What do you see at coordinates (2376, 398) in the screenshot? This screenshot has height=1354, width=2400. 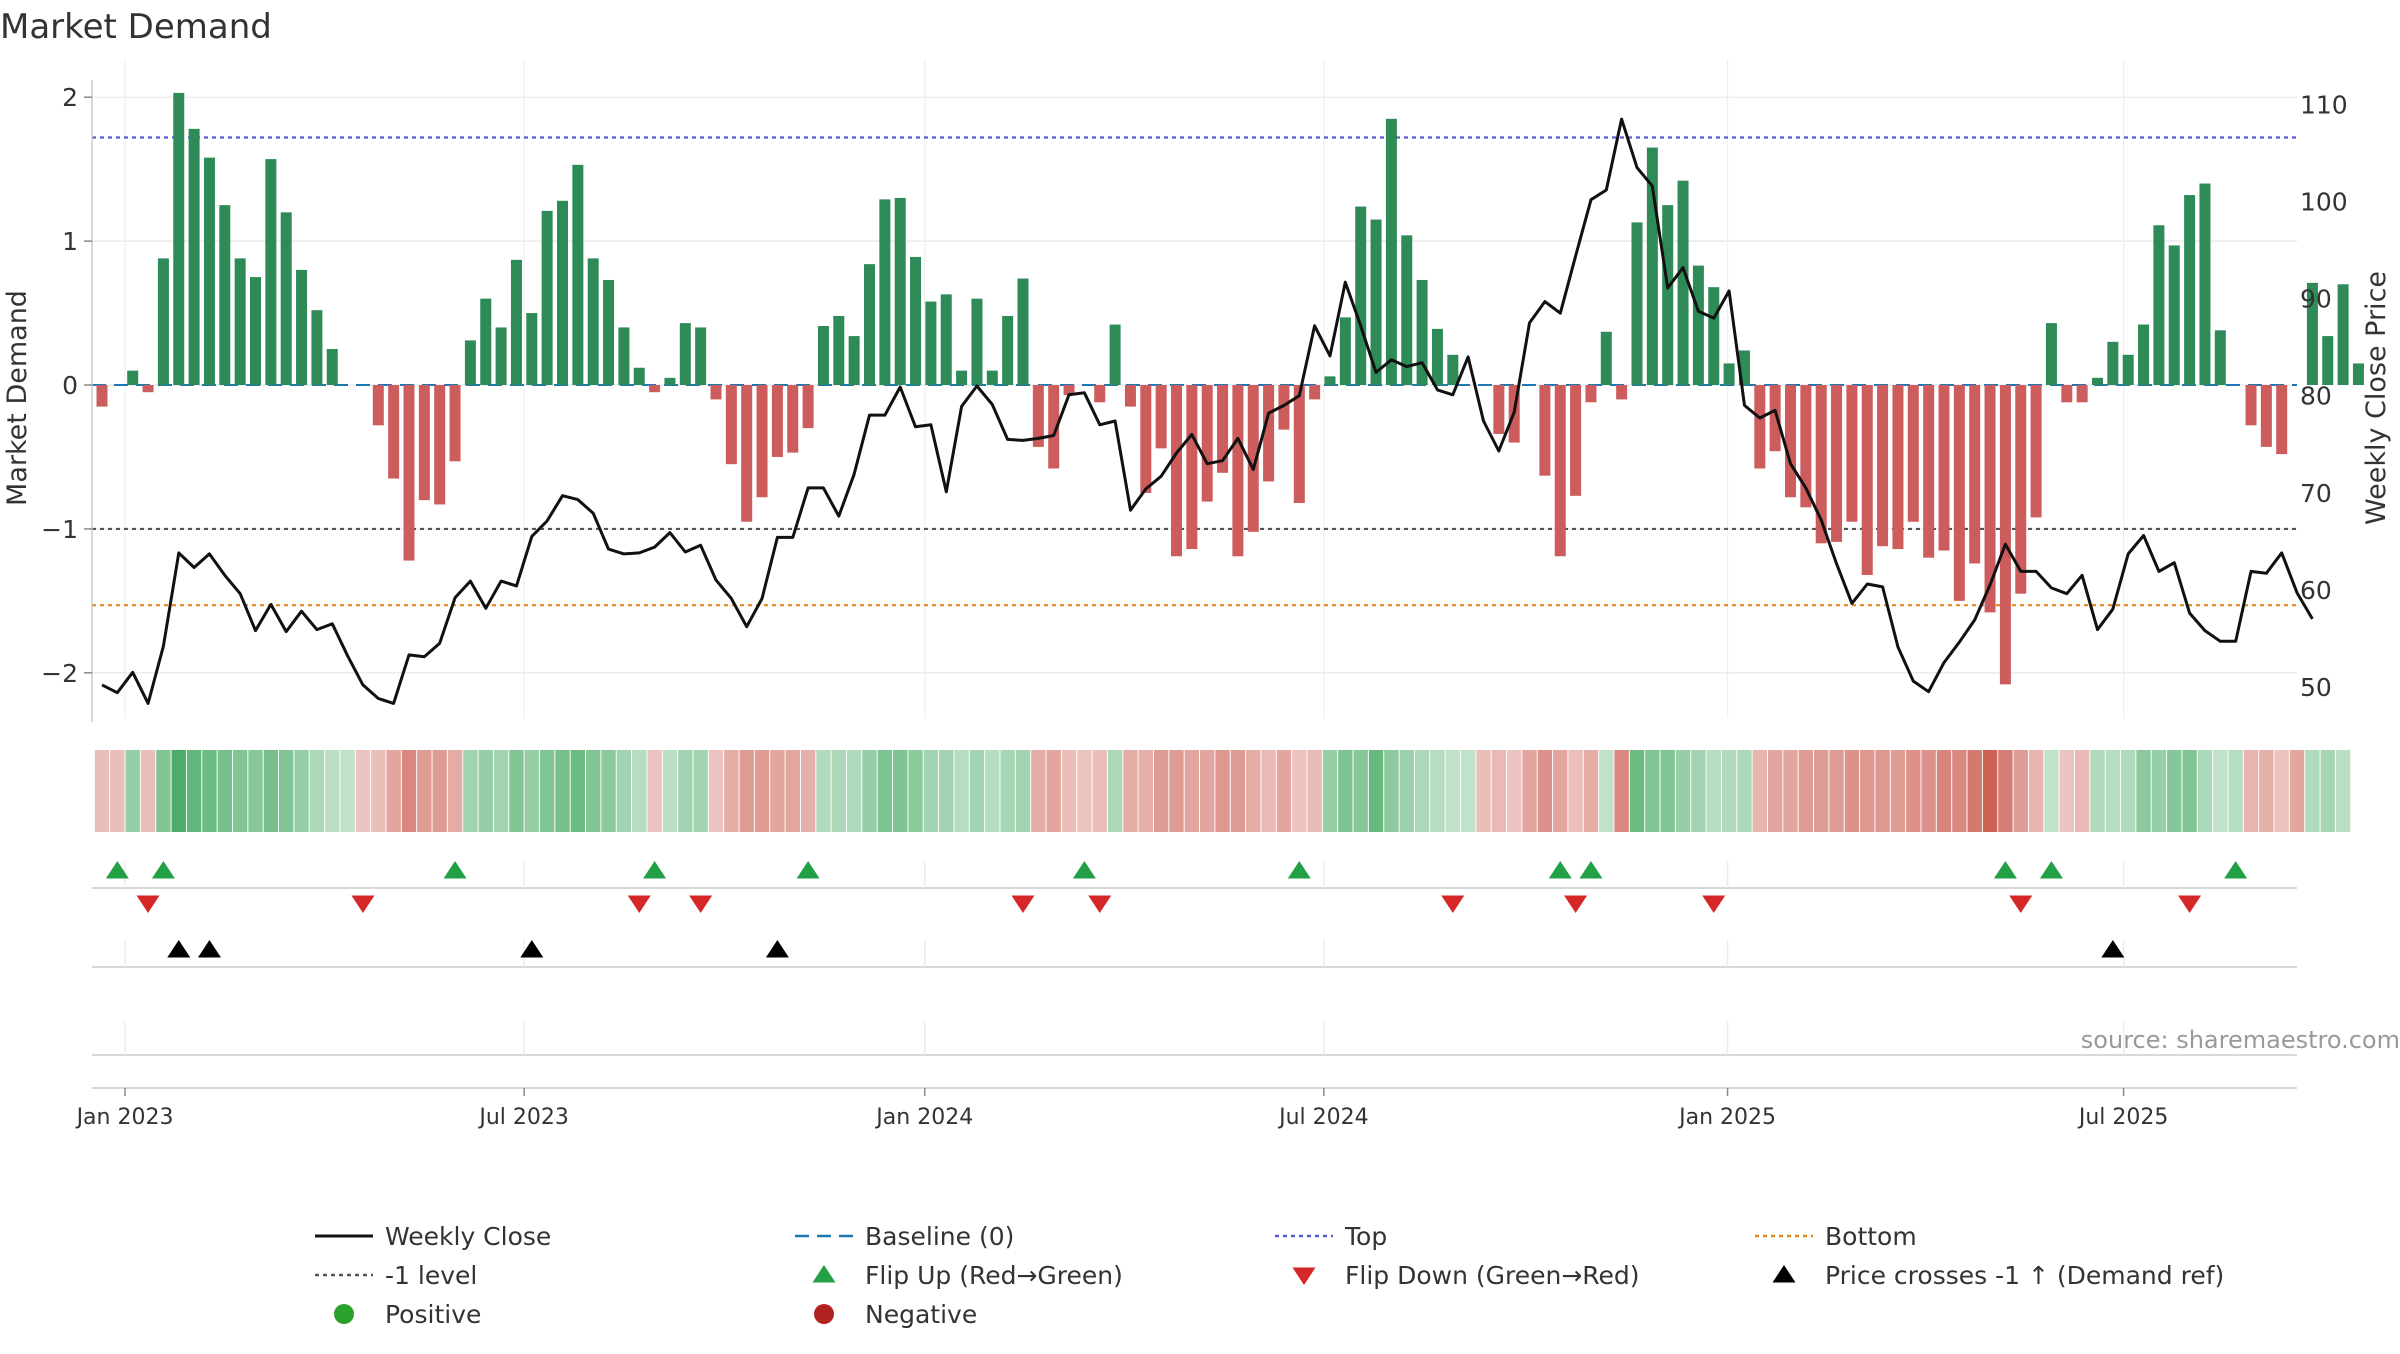 I see `y-axis-label-right: Weekly Close Price` at bounding box center [2376, 398].